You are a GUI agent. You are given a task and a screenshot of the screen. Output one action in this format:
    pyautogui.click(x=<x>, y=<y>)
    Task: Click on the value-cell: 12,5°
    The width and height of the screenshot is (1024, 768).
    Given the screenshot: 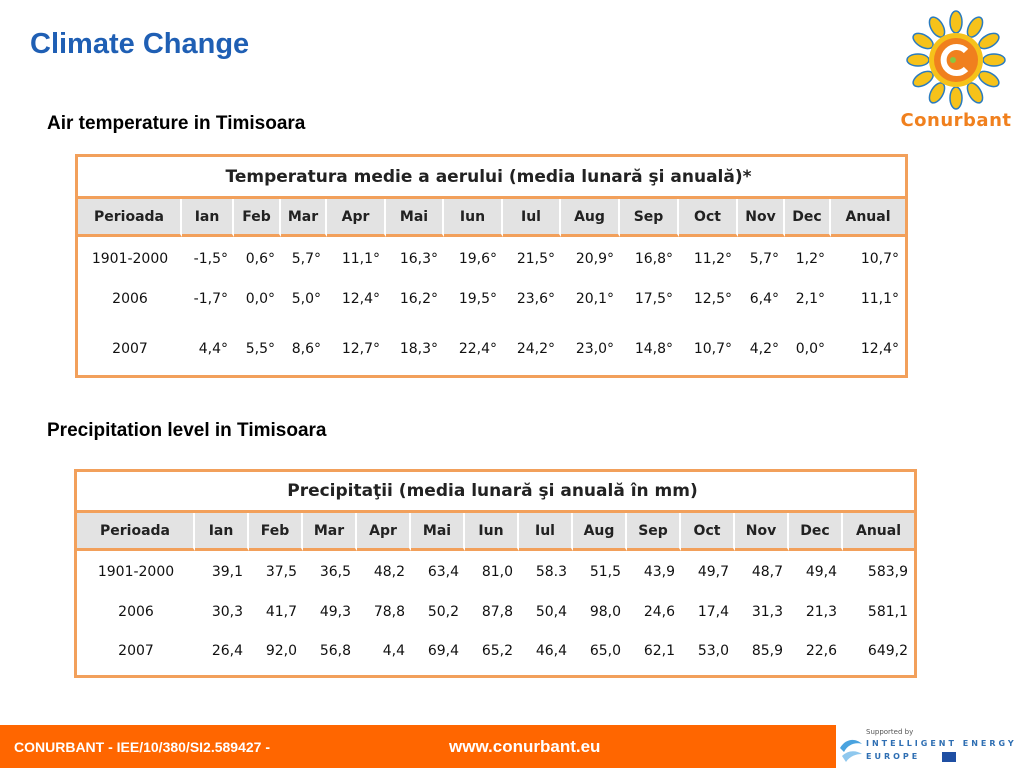 What is the action you would take?
    pyautogui.click(x=712, y=299)
    